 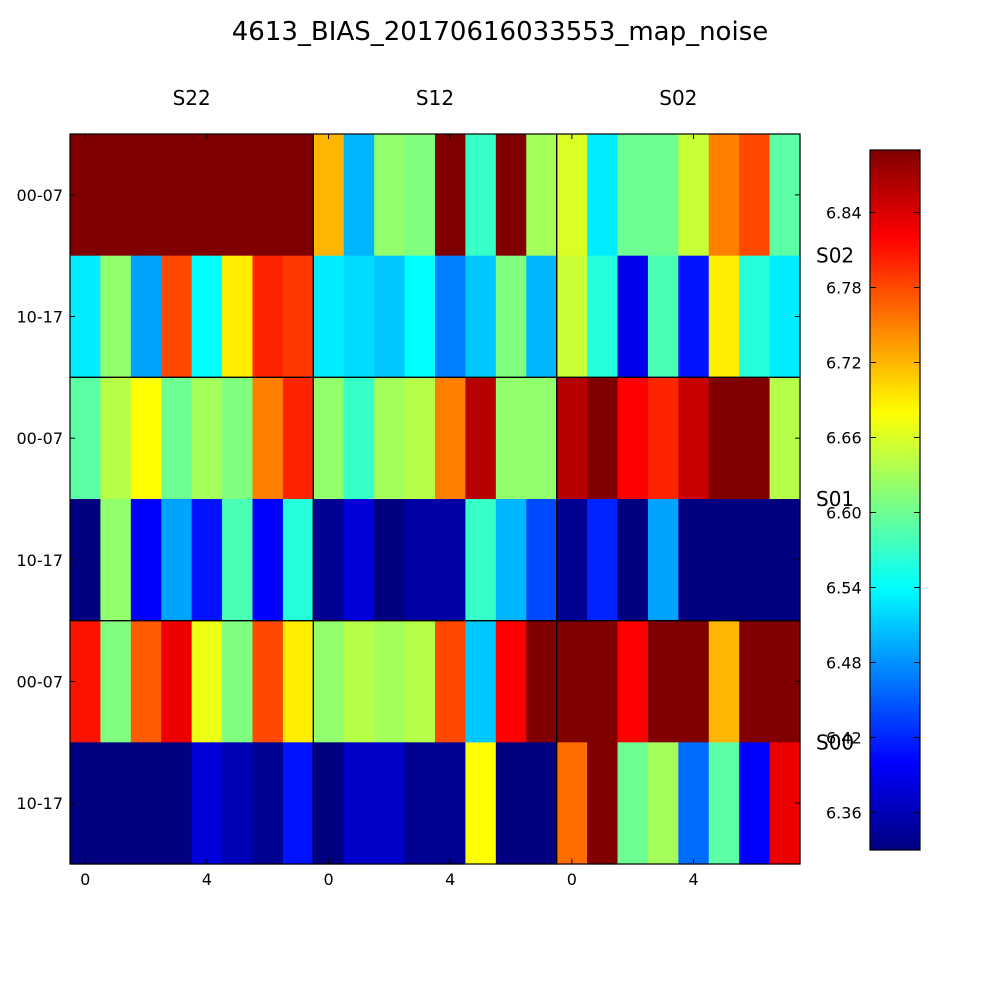 What do you see at coordinates (844, 513) in the screenshot?
I see `colorbar-tick-label: 6.60` at bounding box center [844, 513].